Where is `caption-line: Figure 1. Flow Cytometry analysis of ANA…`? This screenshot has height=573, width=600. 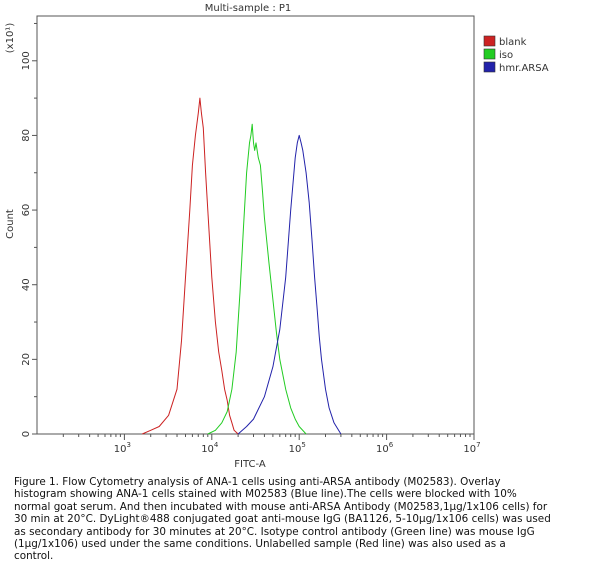
caption-line: Figure 1. Flow Cytometry analysis of ANA… is located at coordinates (257, 482).